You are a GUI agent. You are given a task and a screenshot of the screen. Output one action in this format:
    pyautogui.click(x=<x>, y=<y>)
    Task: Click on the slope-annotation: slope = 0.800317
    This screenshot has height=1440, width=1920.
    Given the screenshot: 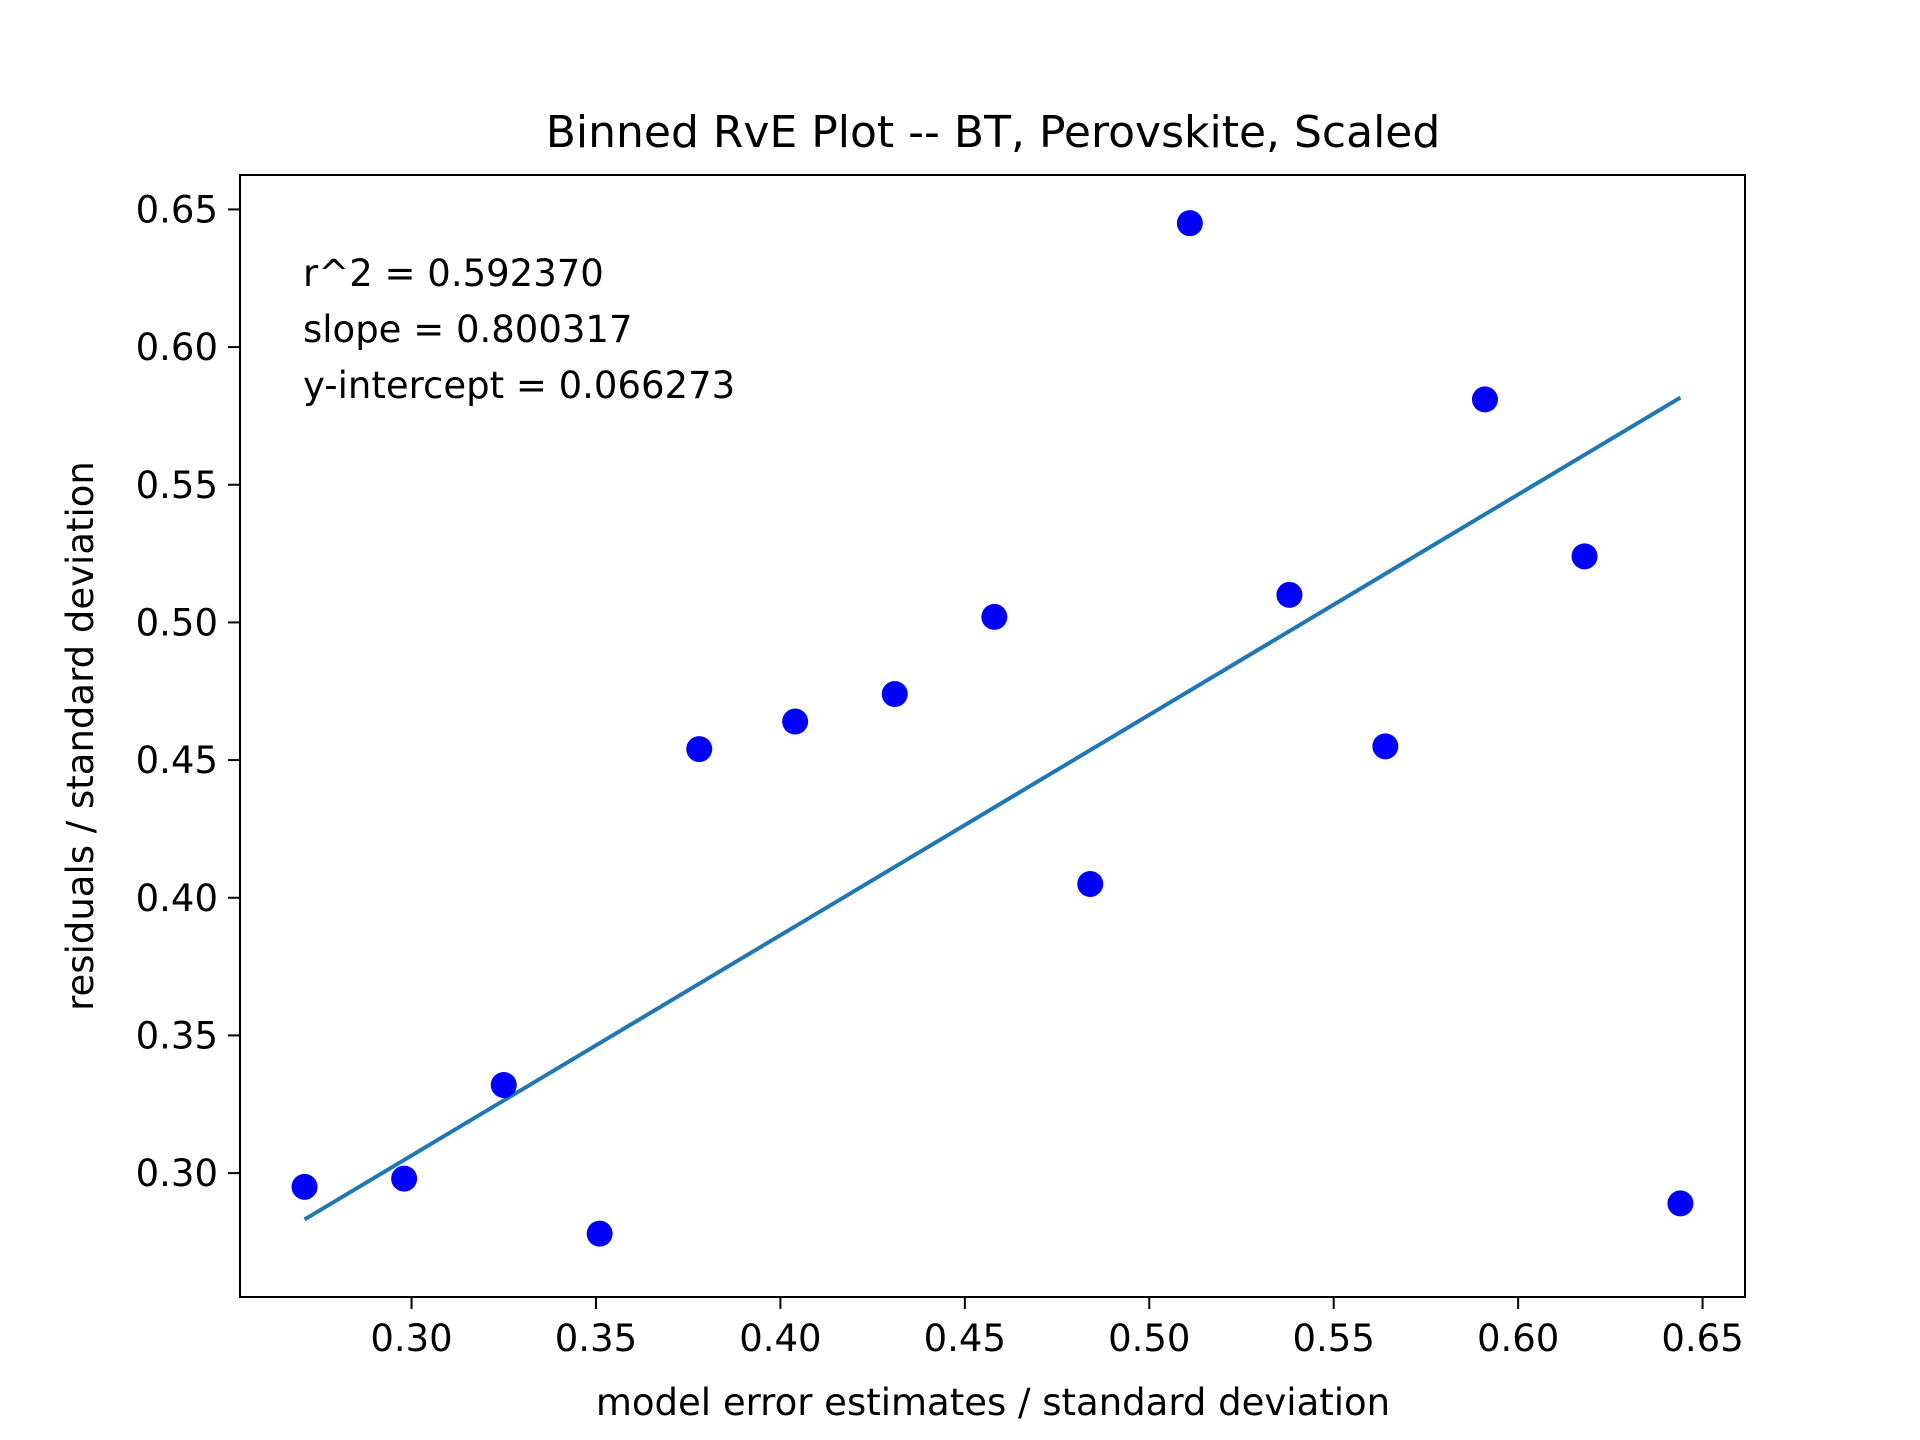 What is the action you would take?
    pyautogui.click(x=468, y=329)
    